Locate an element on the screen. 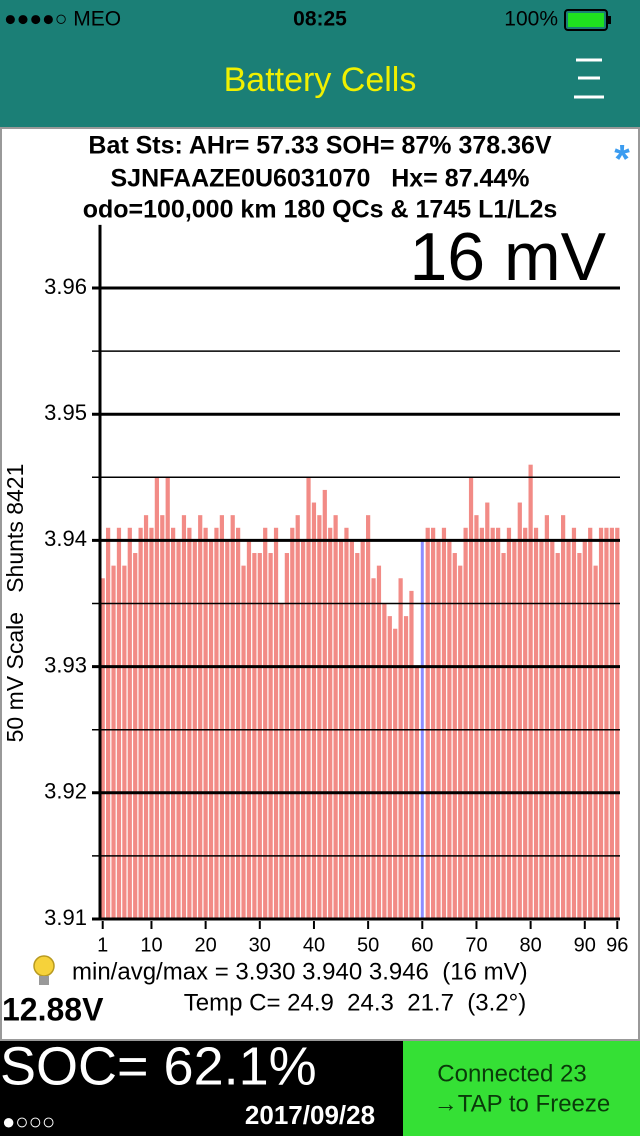 Image resolution: width=640 pixels, height=1141 pixels. cell-stats: min/avg/max = 3.930 3.940 3.946 (16 mV) is located at coordinates (300, 971).